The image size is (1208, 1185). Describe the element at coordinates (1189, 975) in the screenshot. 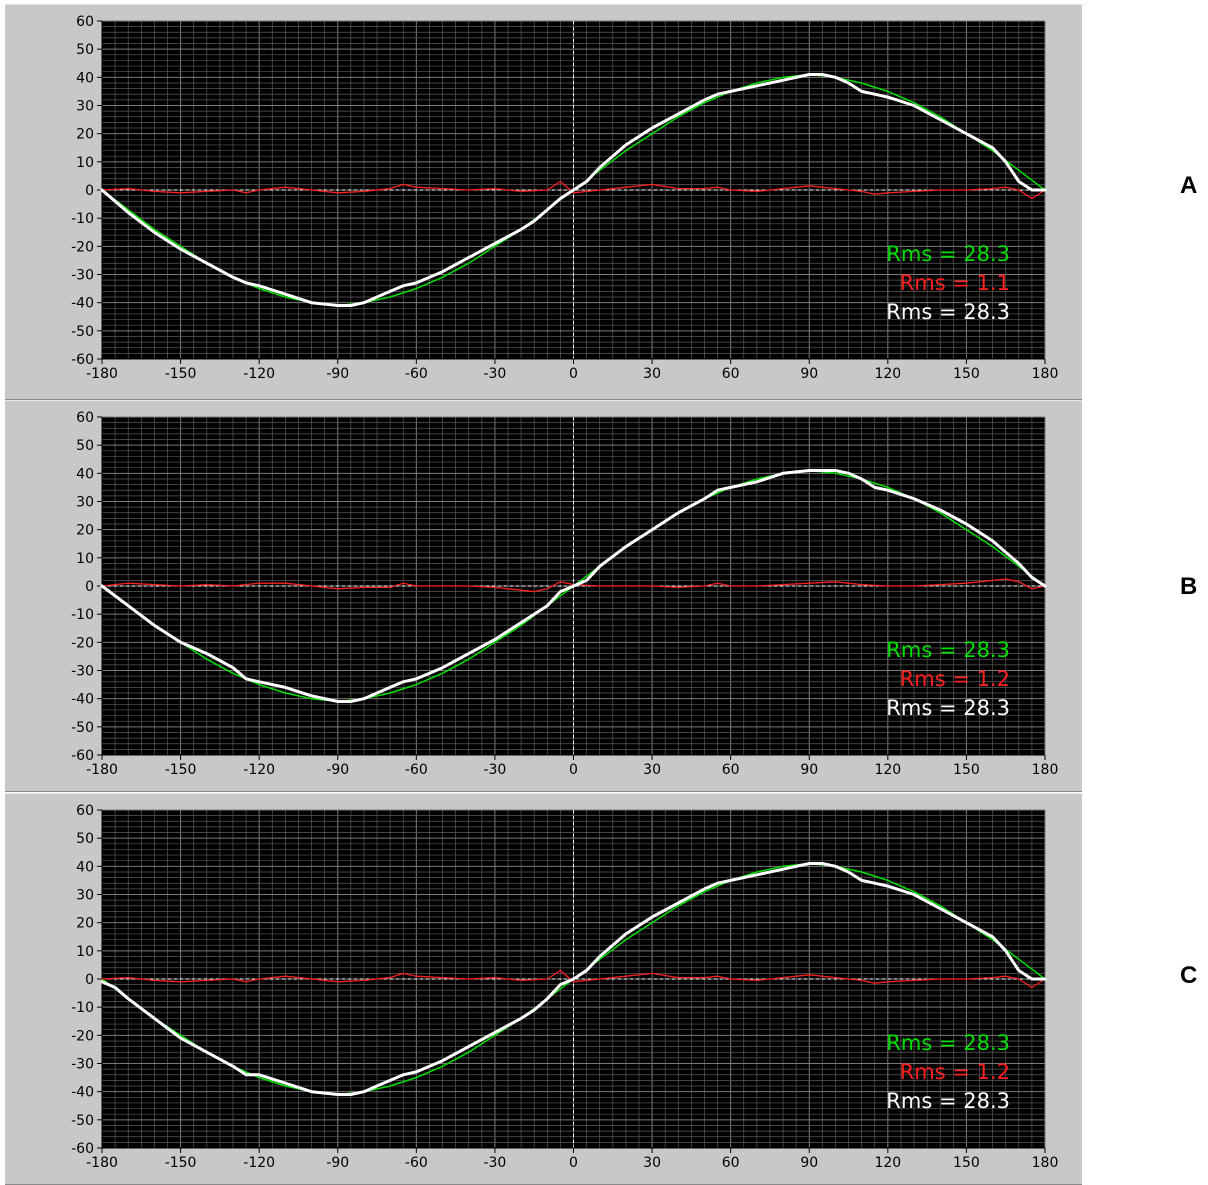

I see `panel-label-c: C` at that location.